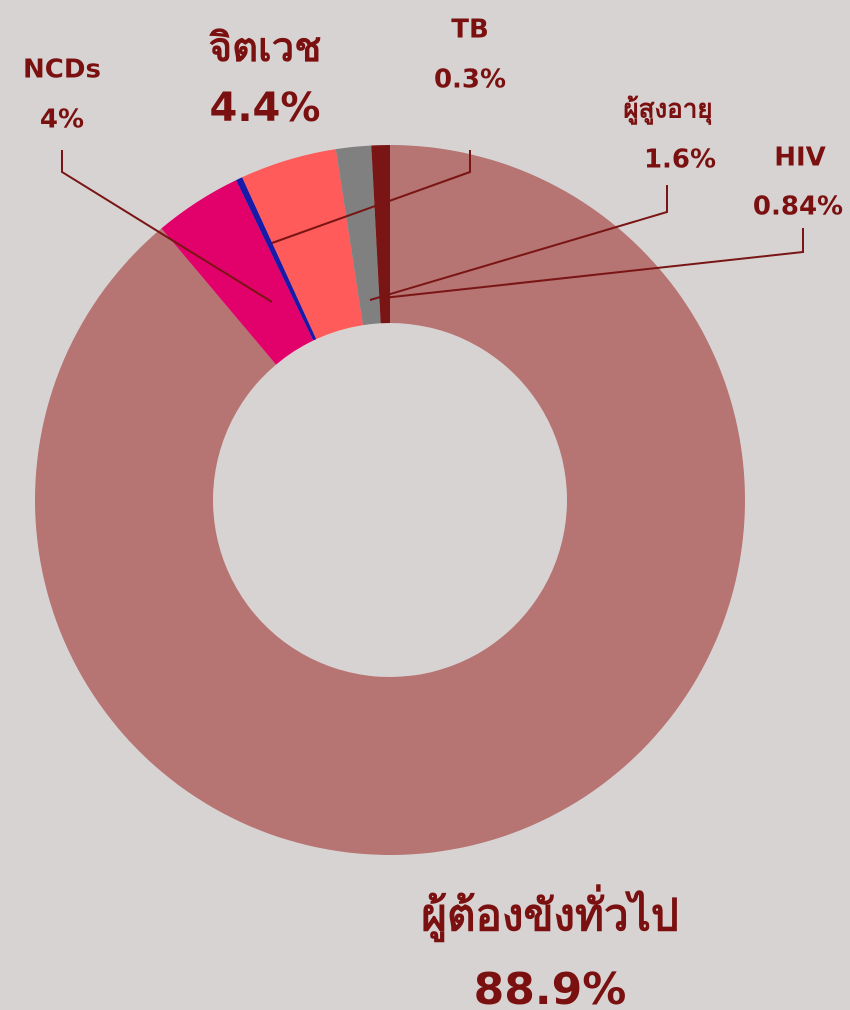 The width and height of the screenshot is (850, 1010). What do you see at coordinates (62, 70) in the screenshot?
I see `slice-label: NCDs` at bounding box center [62, 70].